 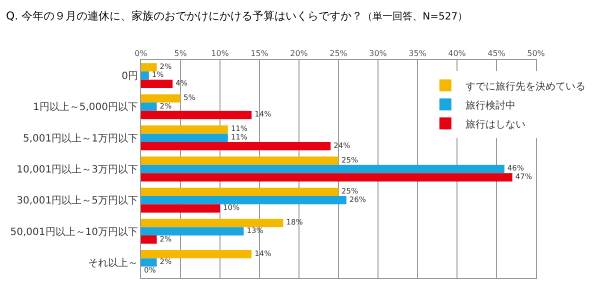 What do you see at coordinates (259, 53) in the screenshot?
I see `x-tick-label: 15%` at bounding box center [259, 53].